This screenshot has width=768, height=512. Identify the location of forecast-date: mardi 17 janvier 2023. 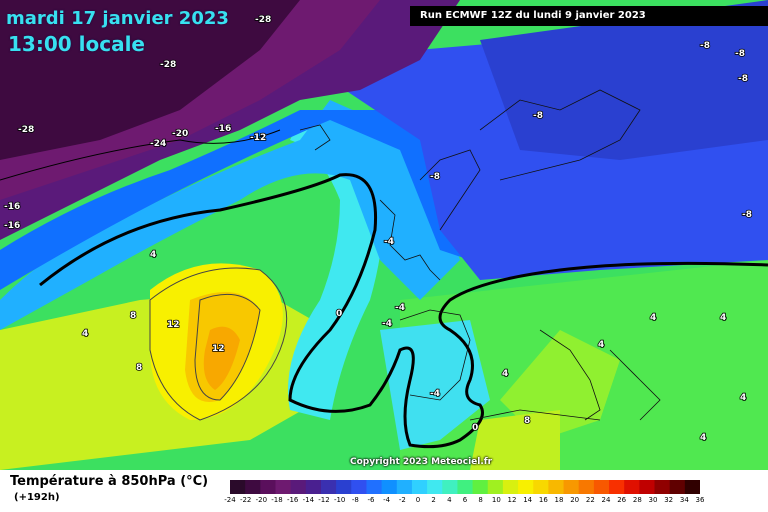
(117, 18).